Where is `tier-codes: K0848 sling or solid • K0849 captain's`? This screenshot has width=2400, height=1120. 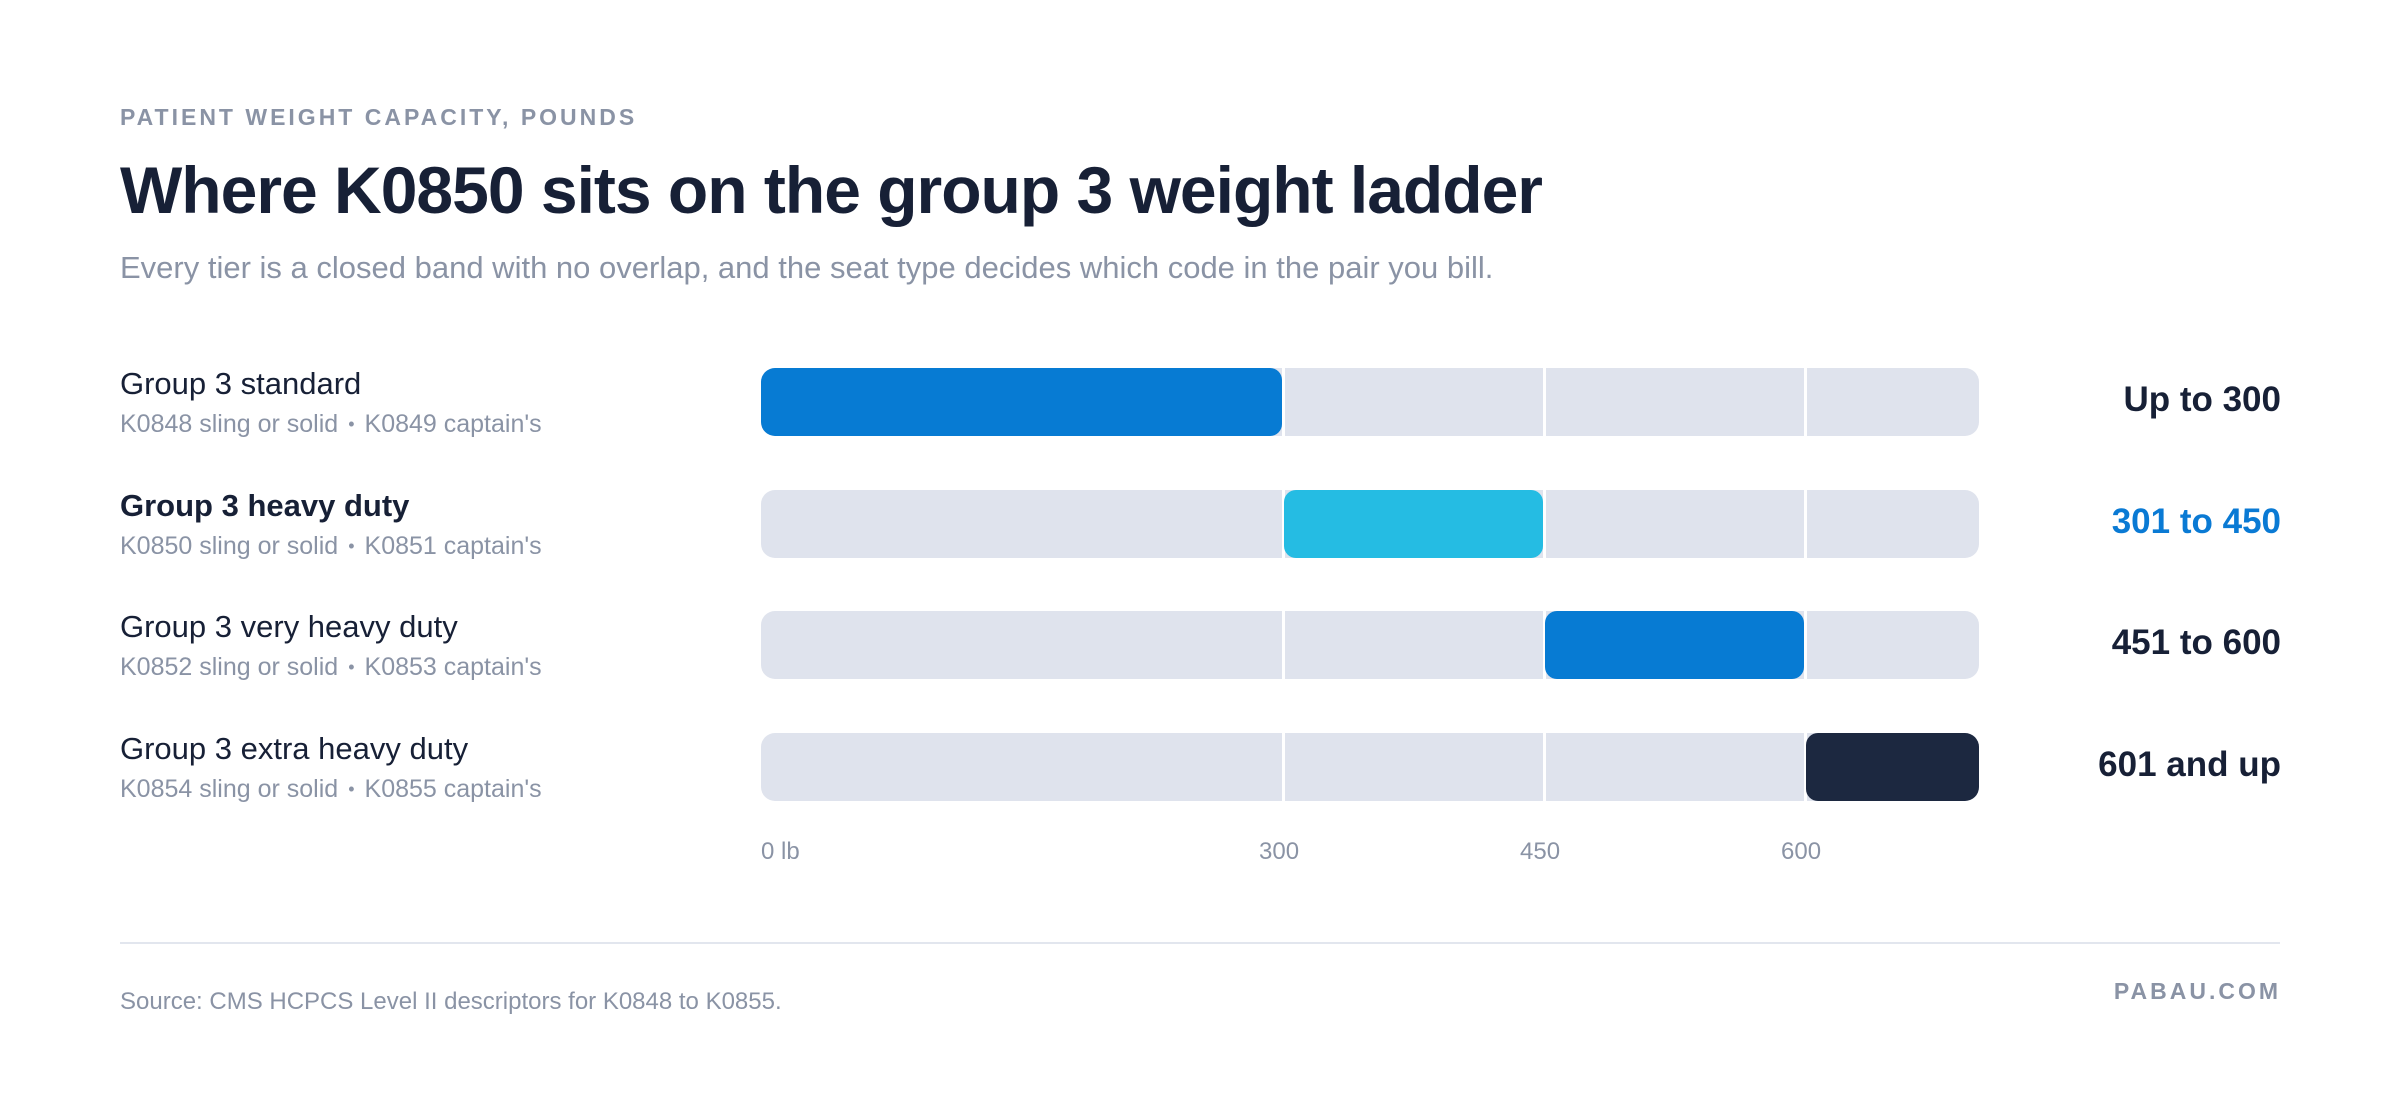 tier-codes: K0848 sling or solid • K0849 captain's is located at coordinates (331, 424).